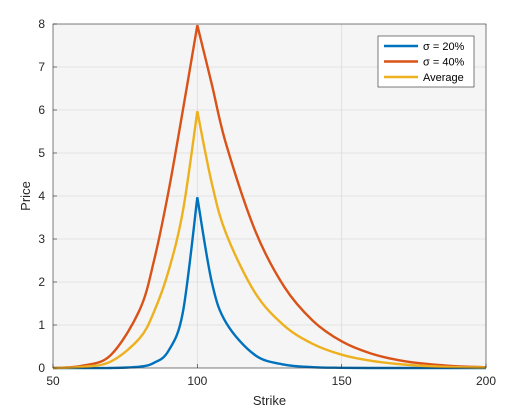 This screenshot has height=412, width=528. Describe the element at coordinates (41, 67) in the screenshot. I see `y-tick-label: 7` at that location.